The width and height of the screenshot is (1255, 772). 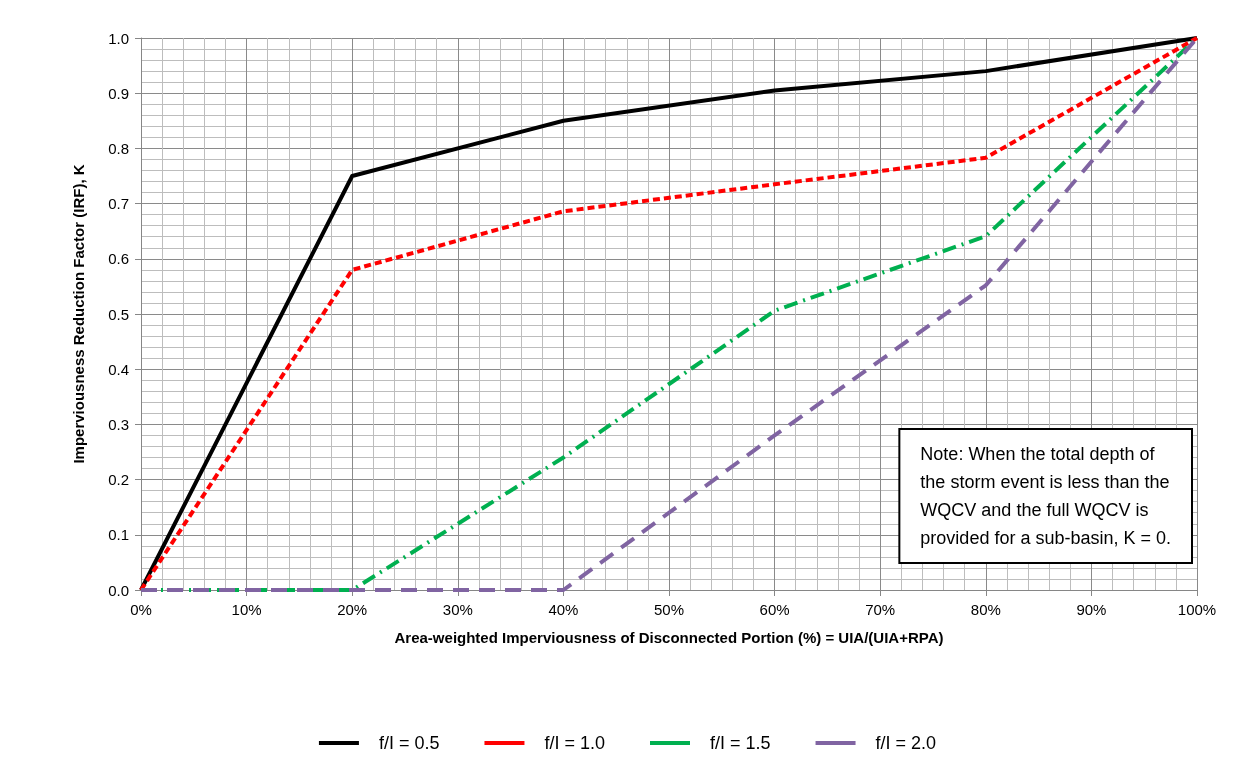 What do you see at coordinates (118, 314) in the screenshot?
I see `y-tick-label: 0.5` at bounding box center [118, 314].